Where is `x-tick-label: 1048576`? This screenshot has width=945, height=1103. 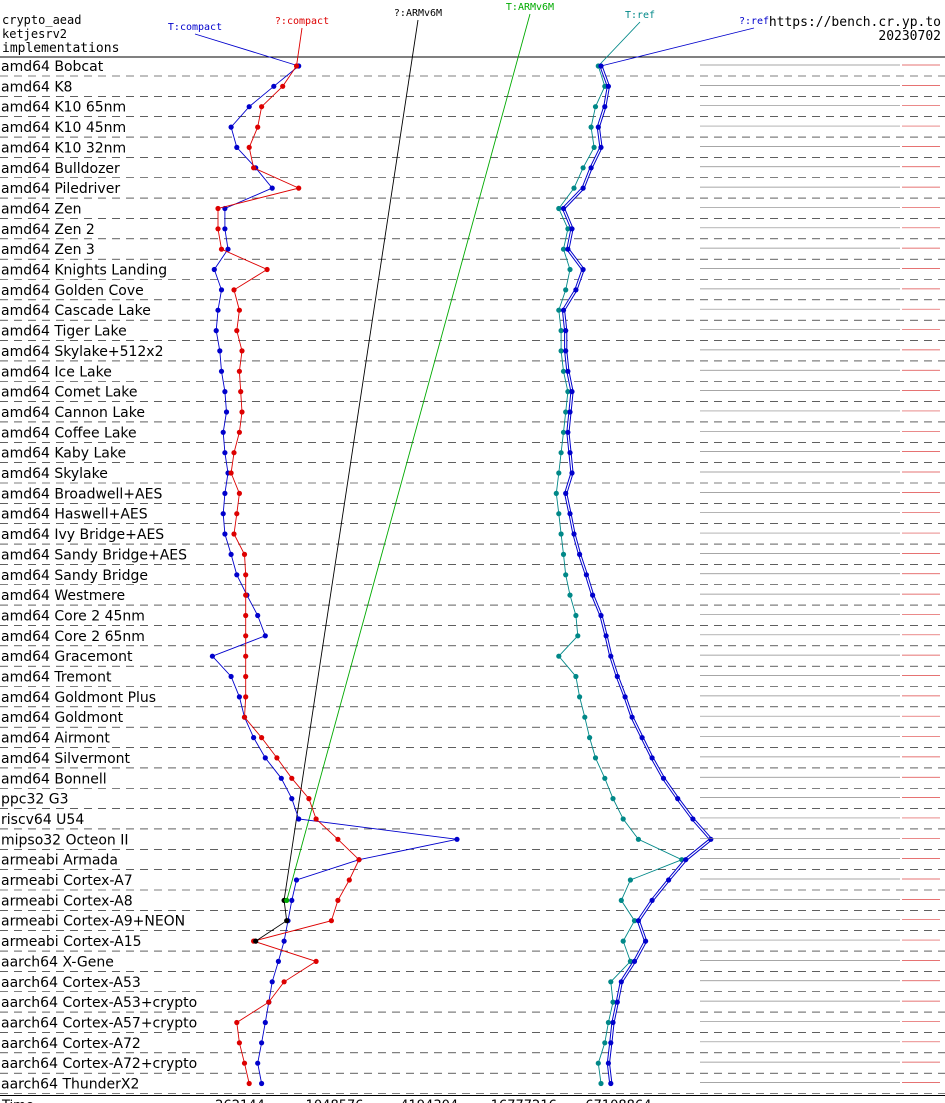 x-tick-label: 1048576 is located at coordinates (335, 1101).